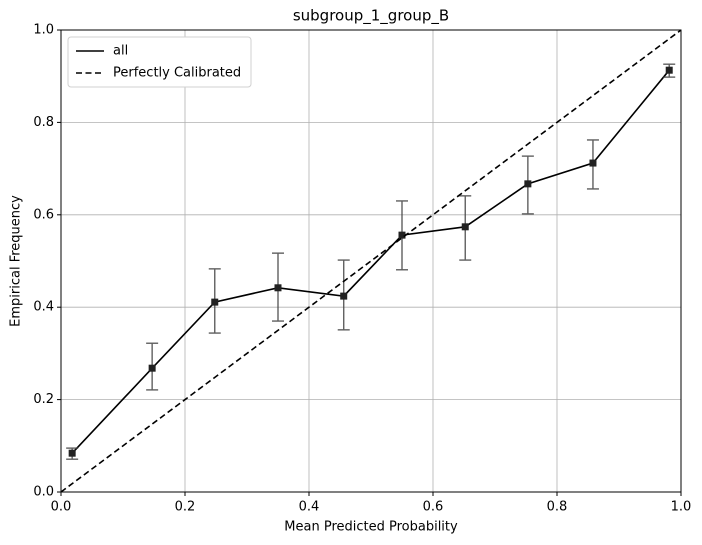  Describe the element at coordinates (185, 507) in the screenshot. I see `x-tick-label: 0.2` at that location.